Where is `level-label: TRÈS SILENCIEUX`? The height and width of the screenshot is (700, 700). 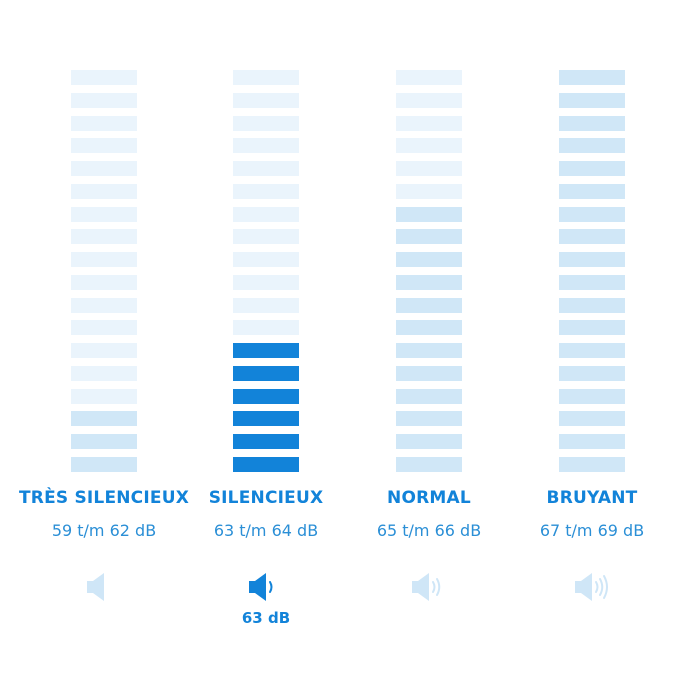
level-label: TRÈS SILENCIEUX is located at coordinates (104, 498).